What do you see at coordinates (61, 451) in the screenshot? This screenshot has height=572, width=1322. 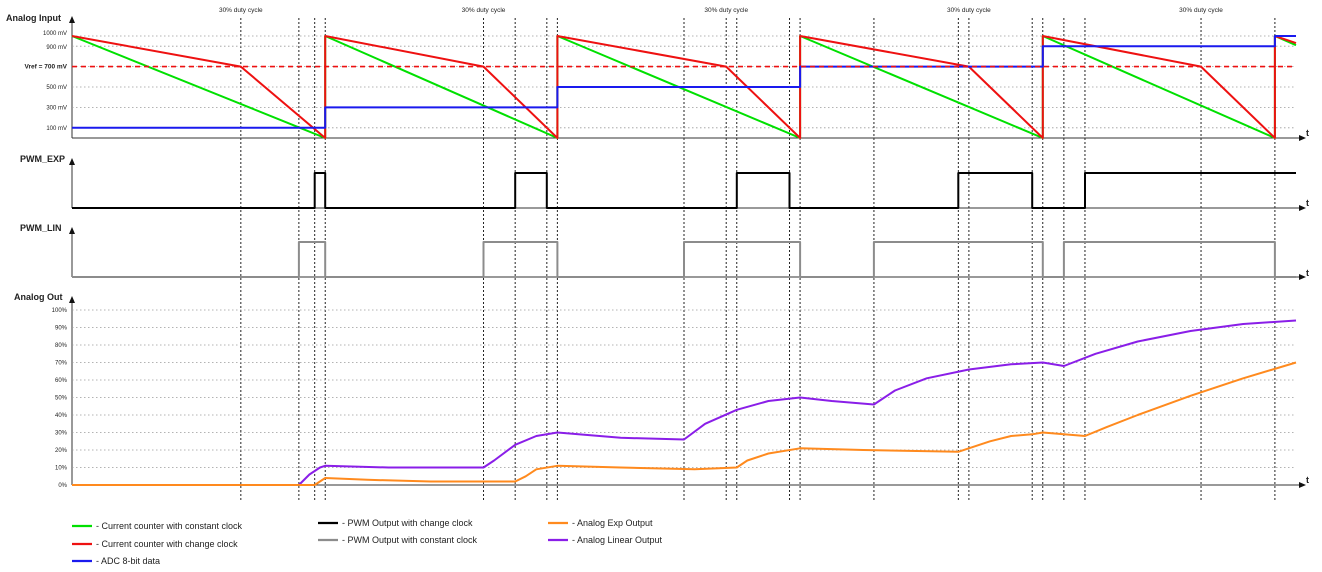 I see `analog_out-tick-label-8: 20%` at bounding box center [61, 451].